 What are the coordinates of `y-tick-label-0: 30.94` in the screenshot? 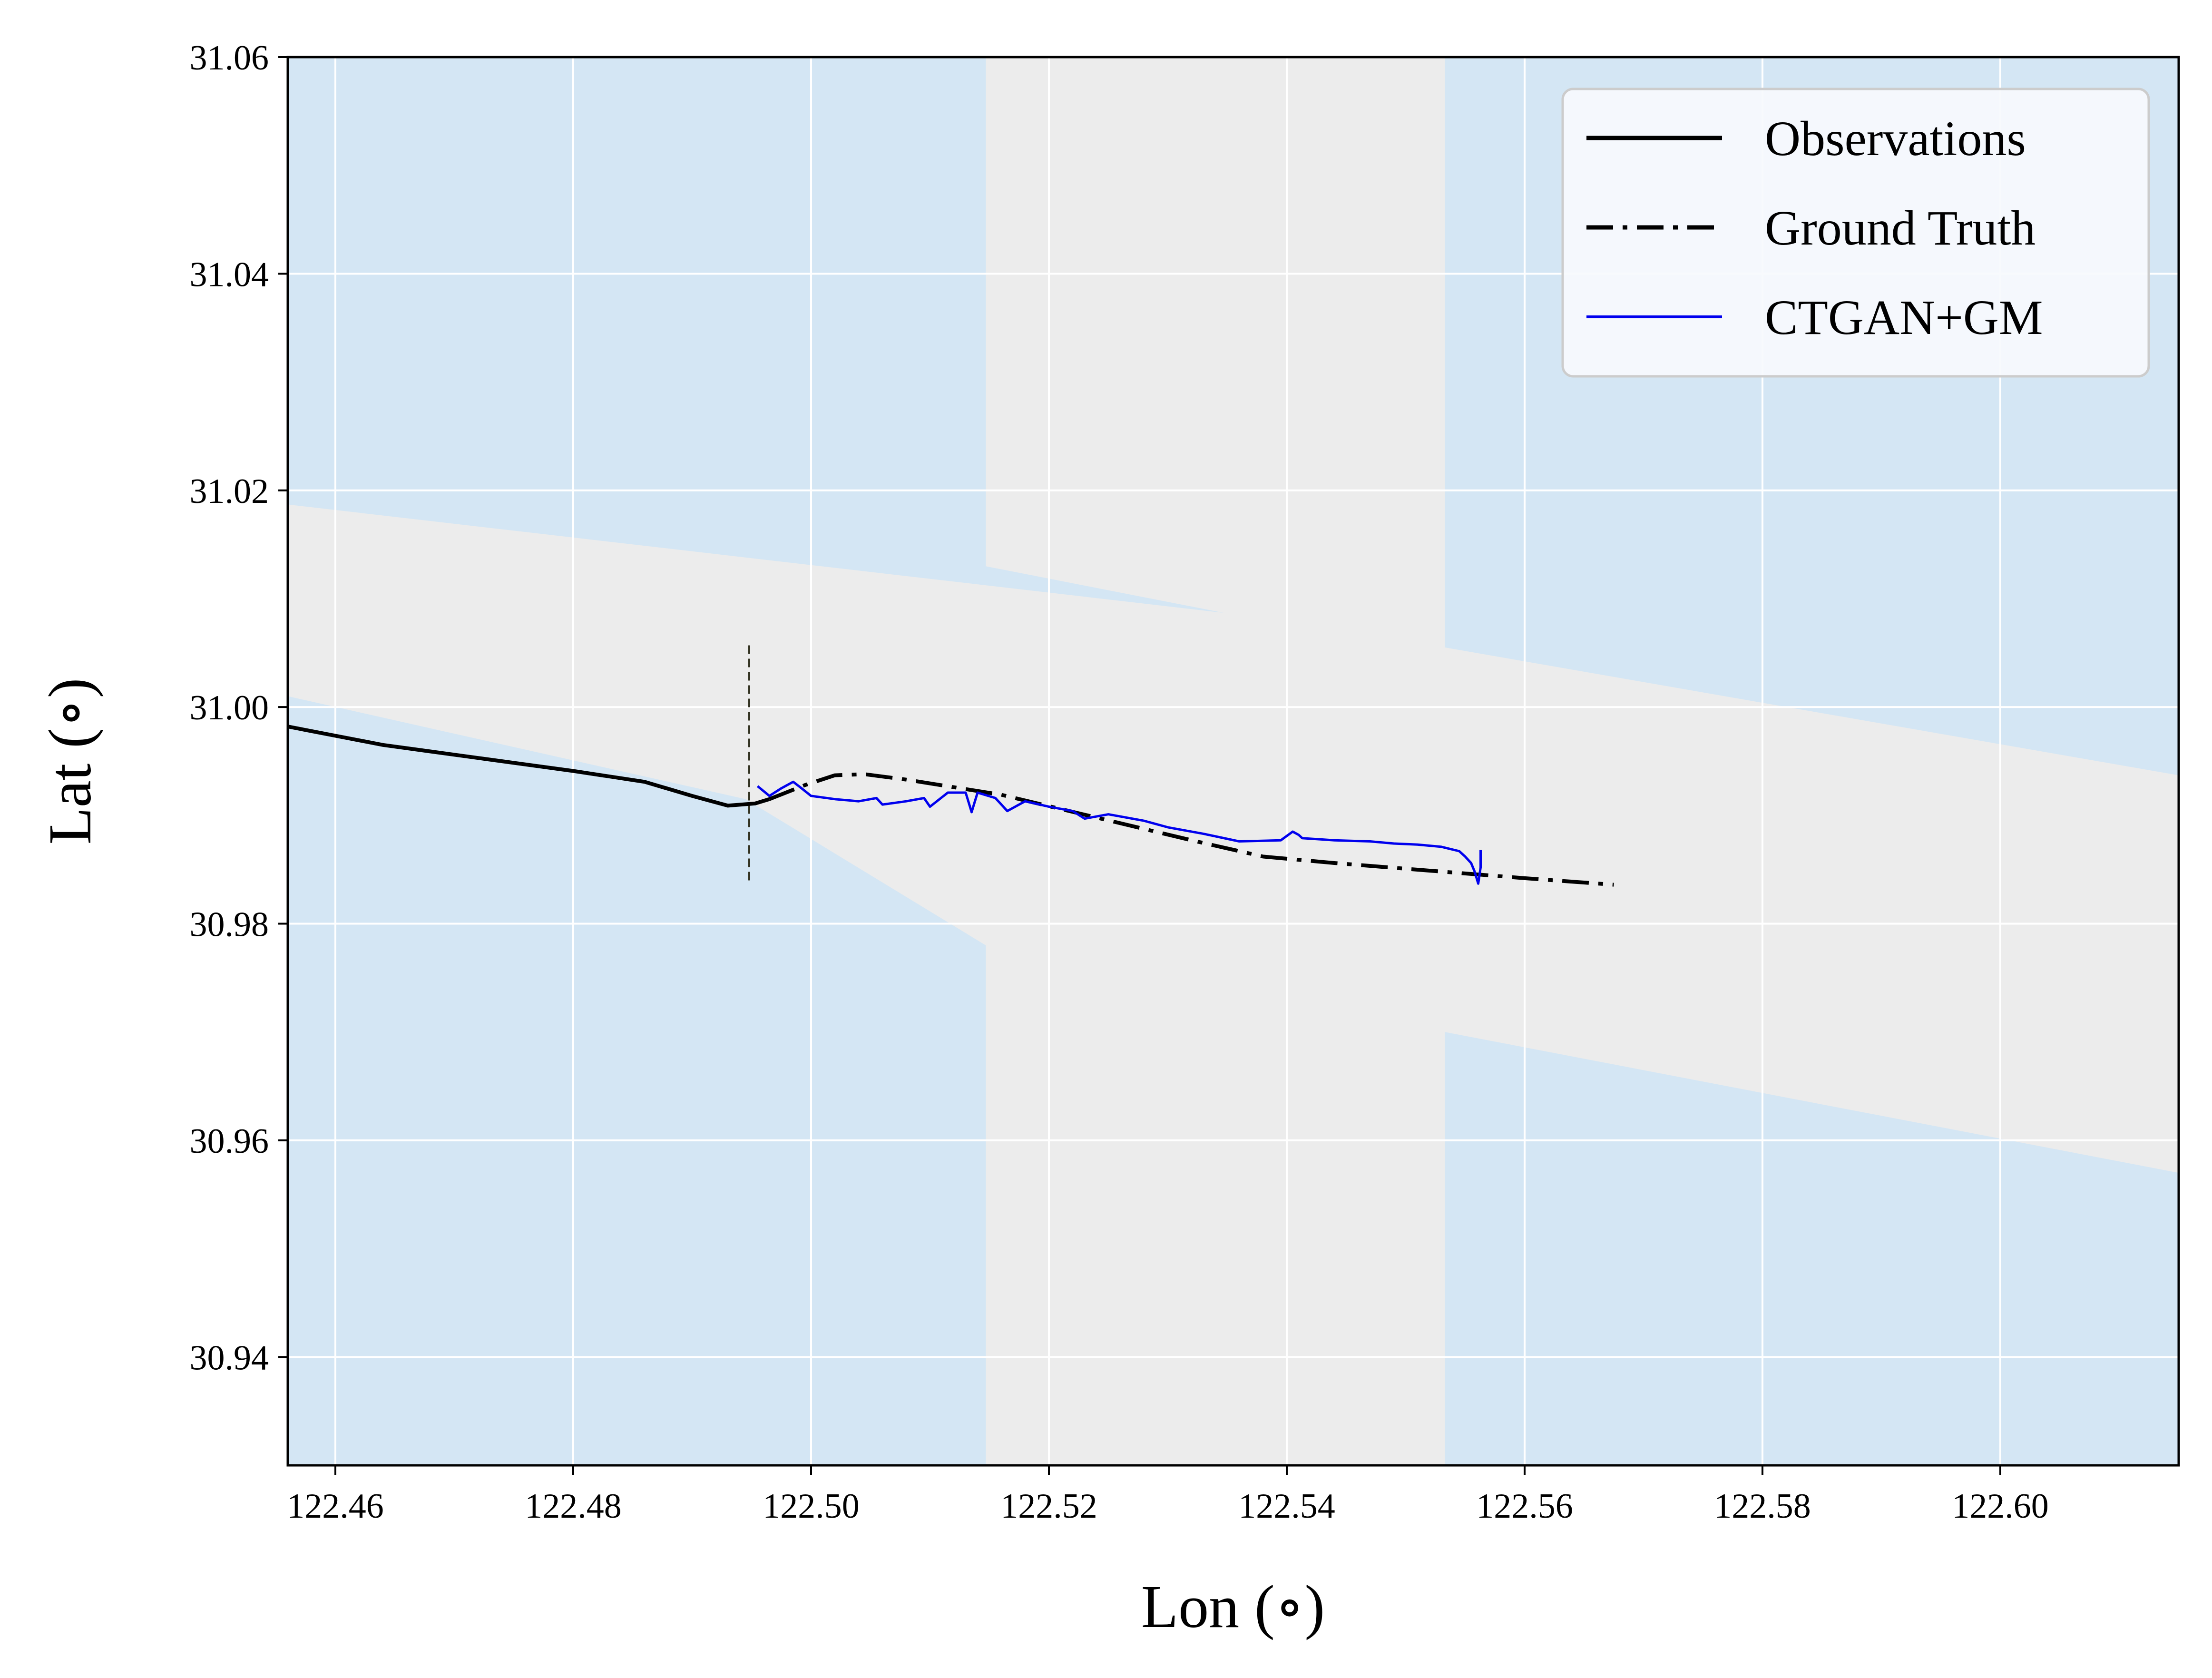 It's located at (229, 1357).